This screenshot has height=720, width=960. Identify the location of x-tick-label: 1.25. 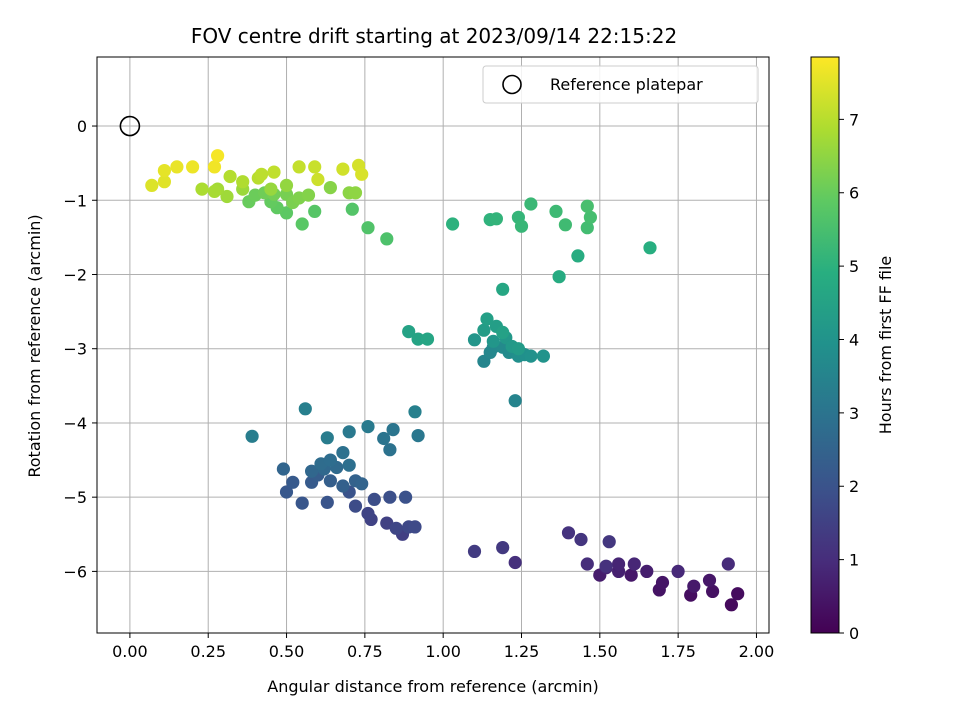
(522, 651).